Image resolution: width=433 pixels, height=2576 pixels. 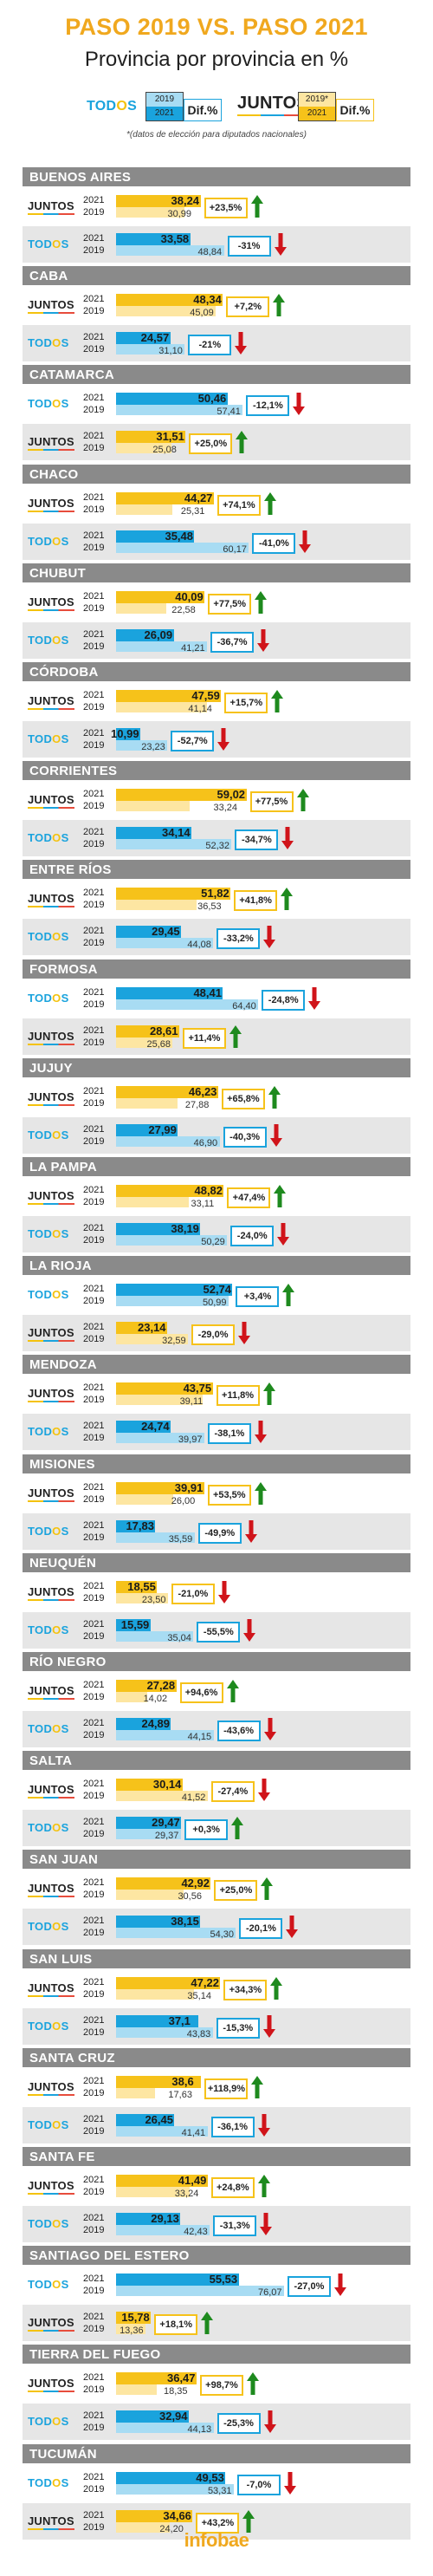 What do you see at coordinates (216, 1531) in the screenshot?
I see `party-row-todos: TODOS 2021 2019 17,83 35,59 -49,9%` at bounding box center [216, 1531].